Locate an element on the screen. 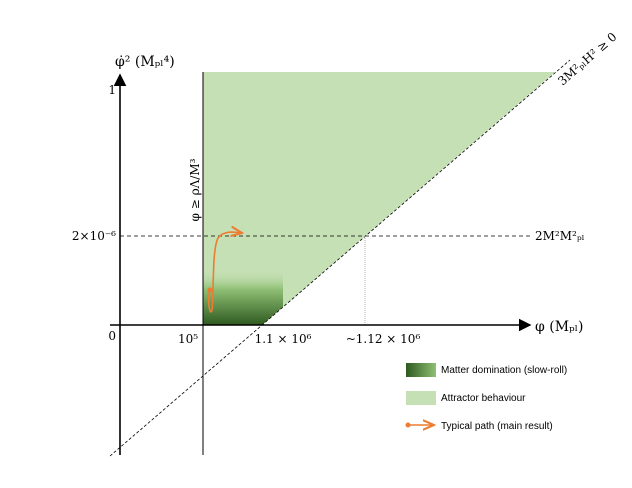 This screenshot has height=488, width=632. legend-label: Typical path (main result) is located at coordinates (497, 426).